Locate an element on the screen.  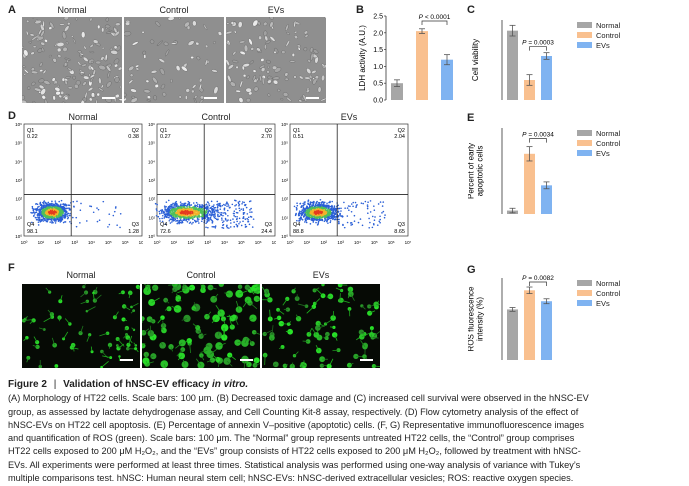
p-value-label: P = 0.0082 is located at coordinates (538, 278).